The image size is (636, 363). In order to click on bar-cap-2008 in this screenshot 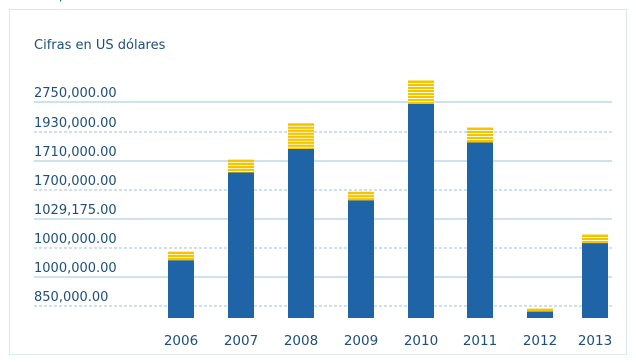, I will do `click(301, 136)`.